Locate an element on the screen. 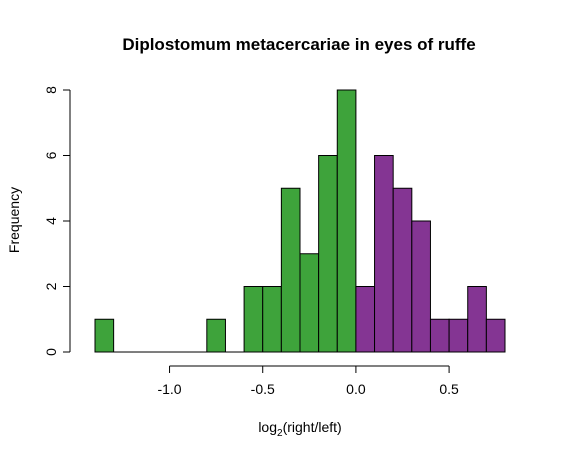 This screenshot has width=562, height=460. x-tick-label: -1.0 is located at coordinates (169, 389).